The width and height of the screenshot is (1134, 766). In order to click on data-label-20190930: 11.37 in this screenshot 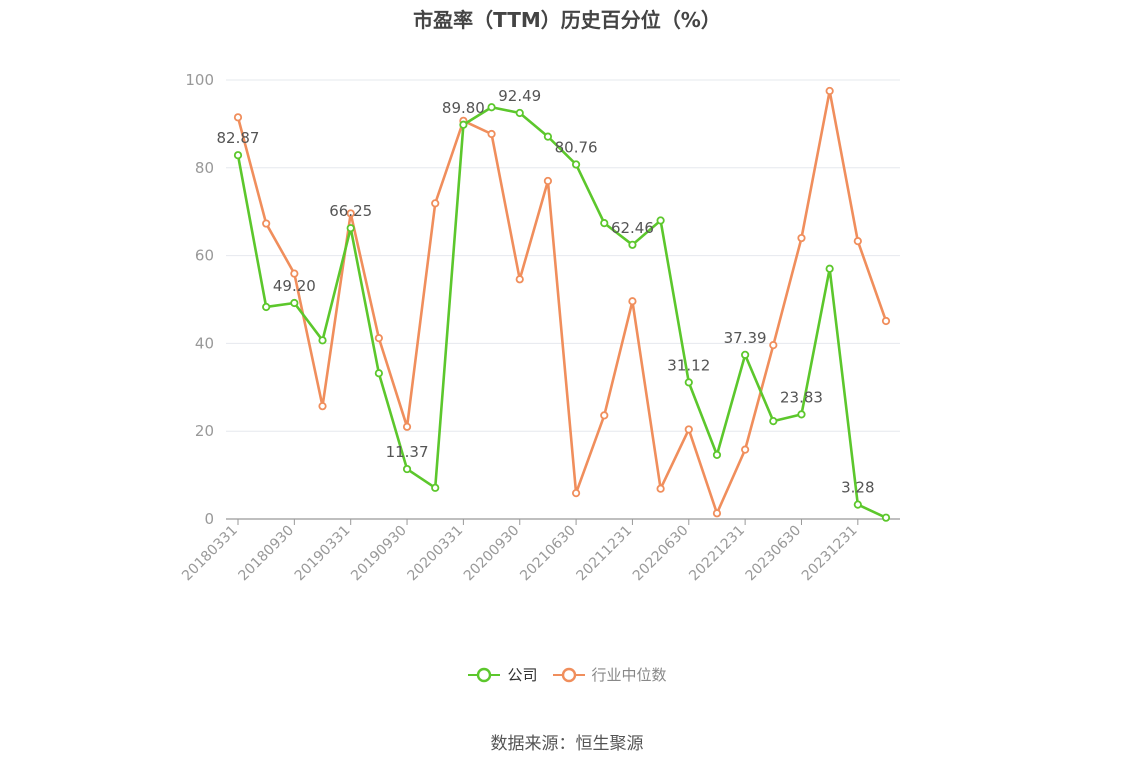, I will do `click(407, 452)`.